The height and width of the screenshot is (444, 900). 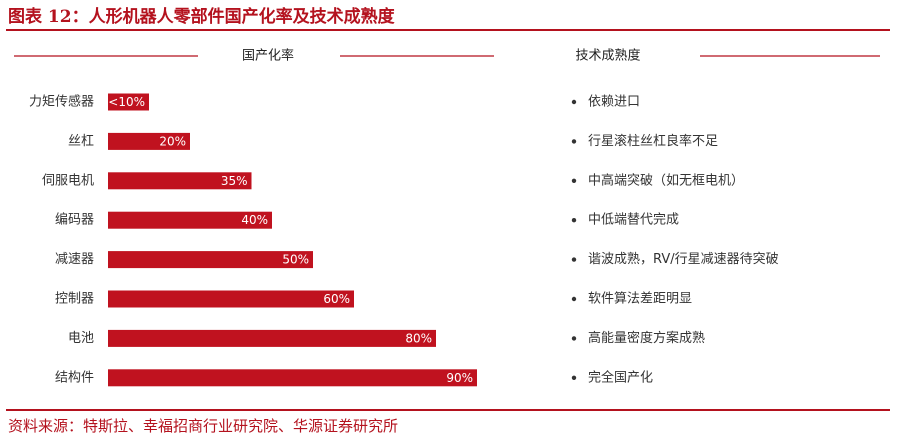 What do you see at coordinates (201, 17) in the screenshot?
I see `figure-title: 图表 12：人形机器人零部件国产化率及技术成熟度` at bounding box center [201, 17].